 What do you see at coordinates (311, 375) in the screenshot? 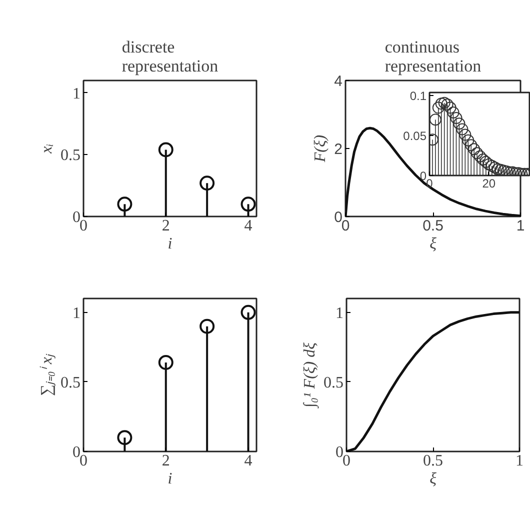
I see `y-axis-title: ∫₀¹ F(ξ) dξ` at bounding box center [311, 375].